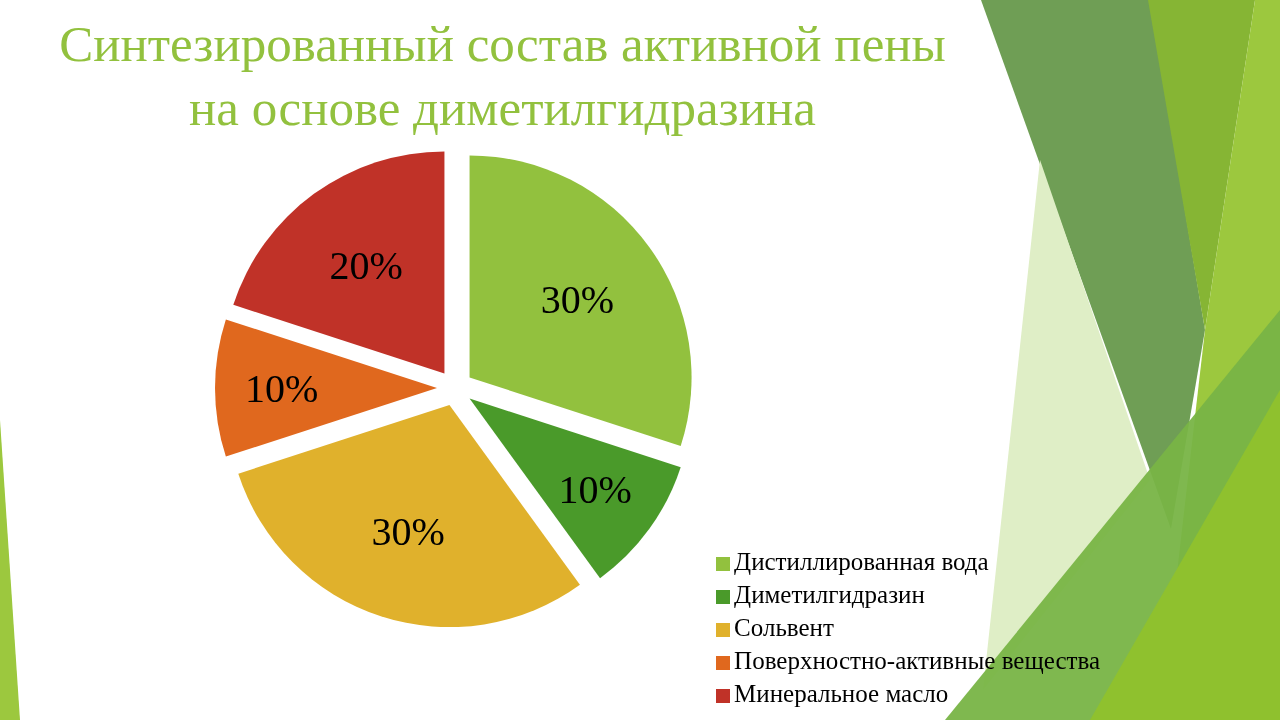  Describe the element at coordinates (829, 594) in the screenshot. I see `legend-label: Диметилгидразин` at that location.